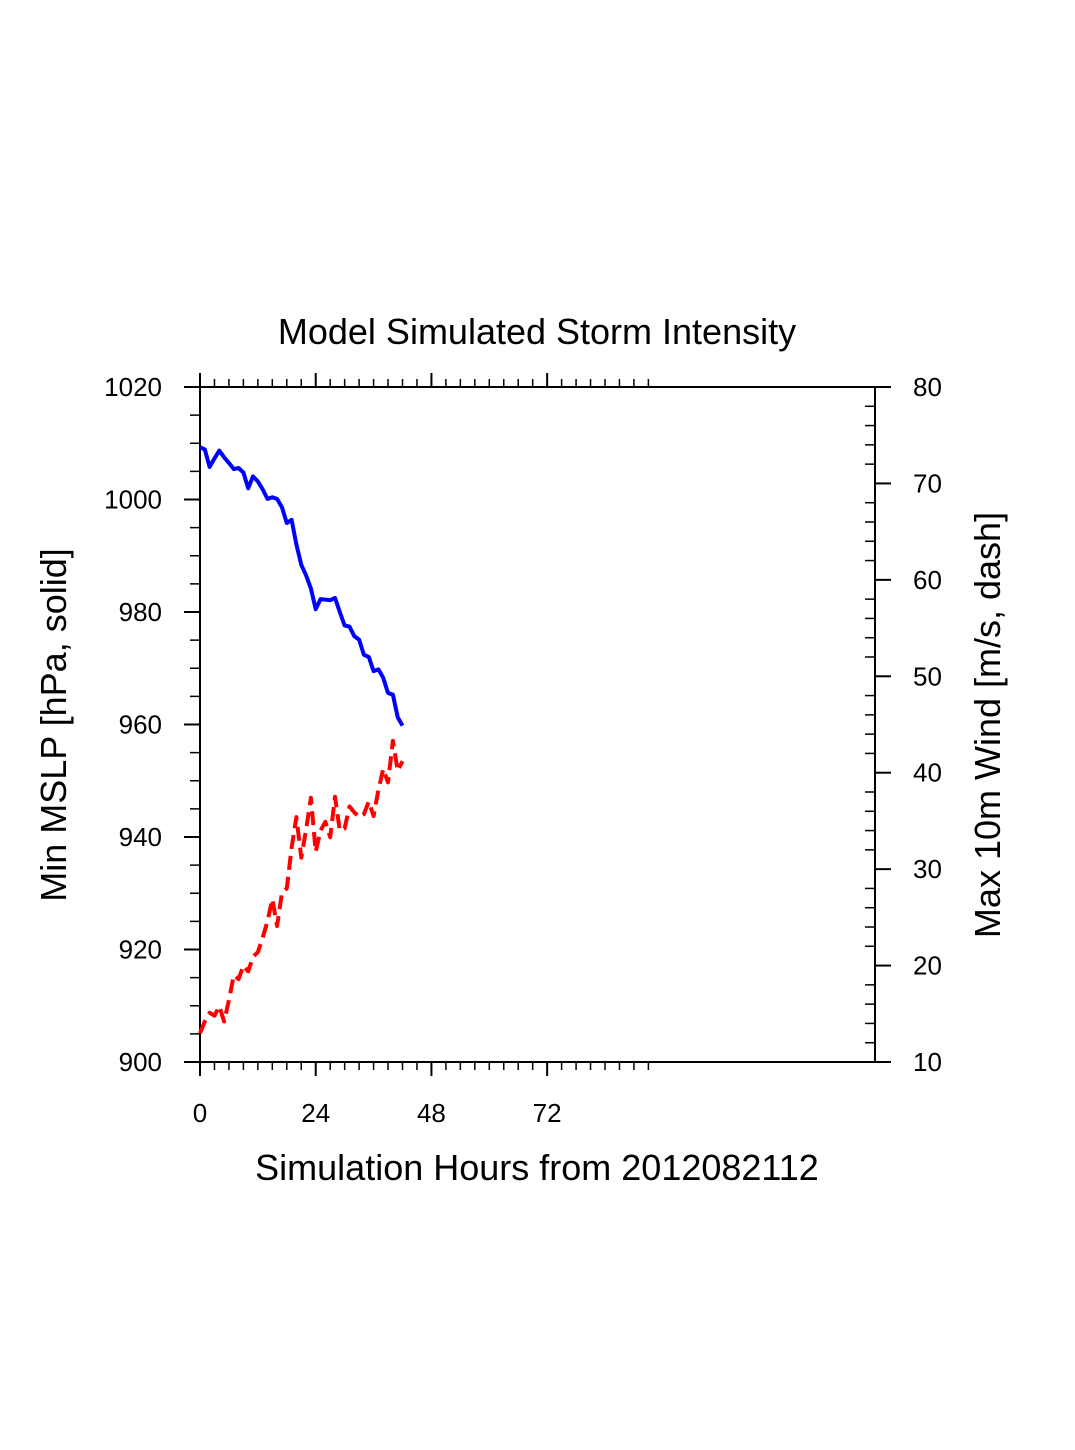 Image resolution: width=1075 pixels, height=1450 pixels. Describe the element at coordinates (301, 886) in the screenshot. I see `wind-series-line` at that location.